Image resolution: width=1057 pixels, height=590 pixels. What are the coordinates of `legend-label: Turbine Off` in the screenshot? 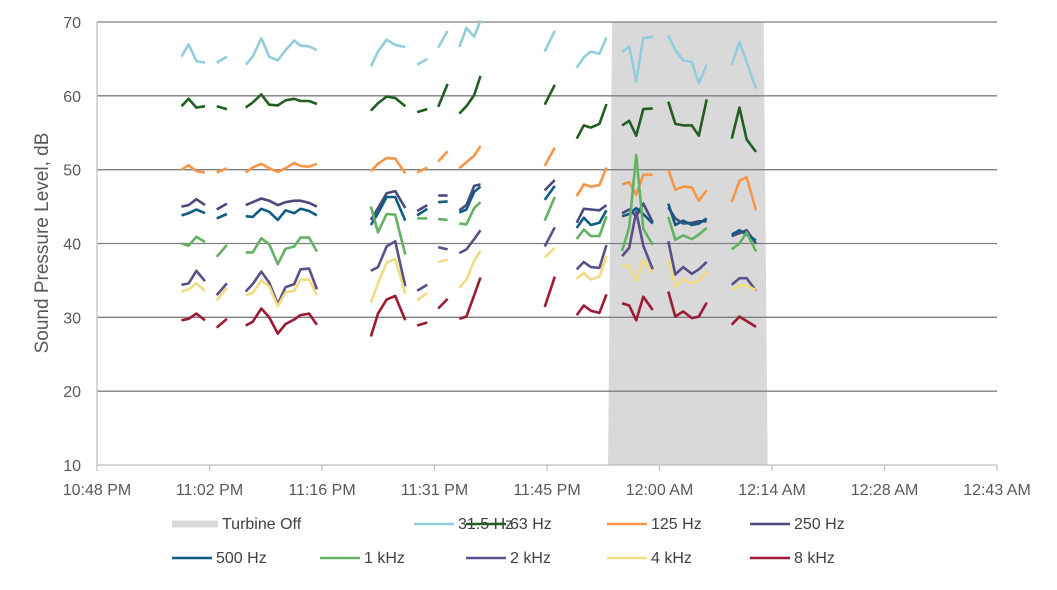 It's located at (262, 524).